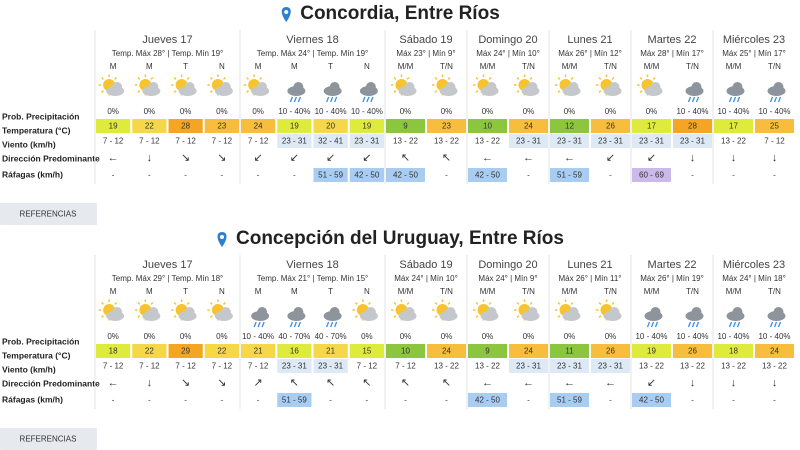 Image resolution: width=800 pixels, height=450 pixels. Describe the element at coordinates (406, 291) in the screenshot. I see `period: M/M` at that location.